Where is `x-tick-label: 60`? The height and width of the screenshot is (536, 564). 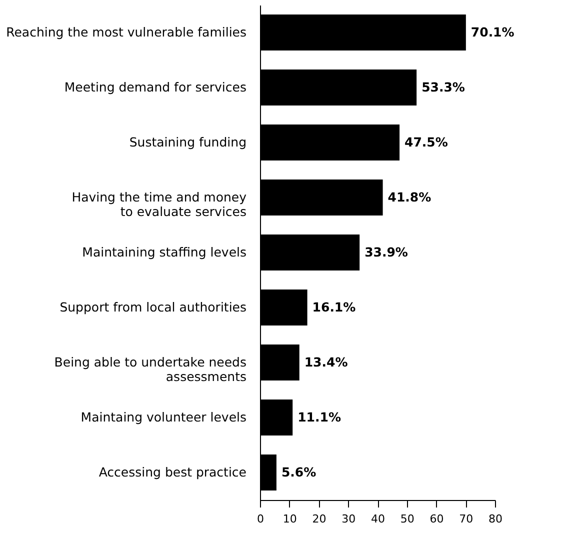 x-tick-label: 60 is located at coordinates (437, 519).